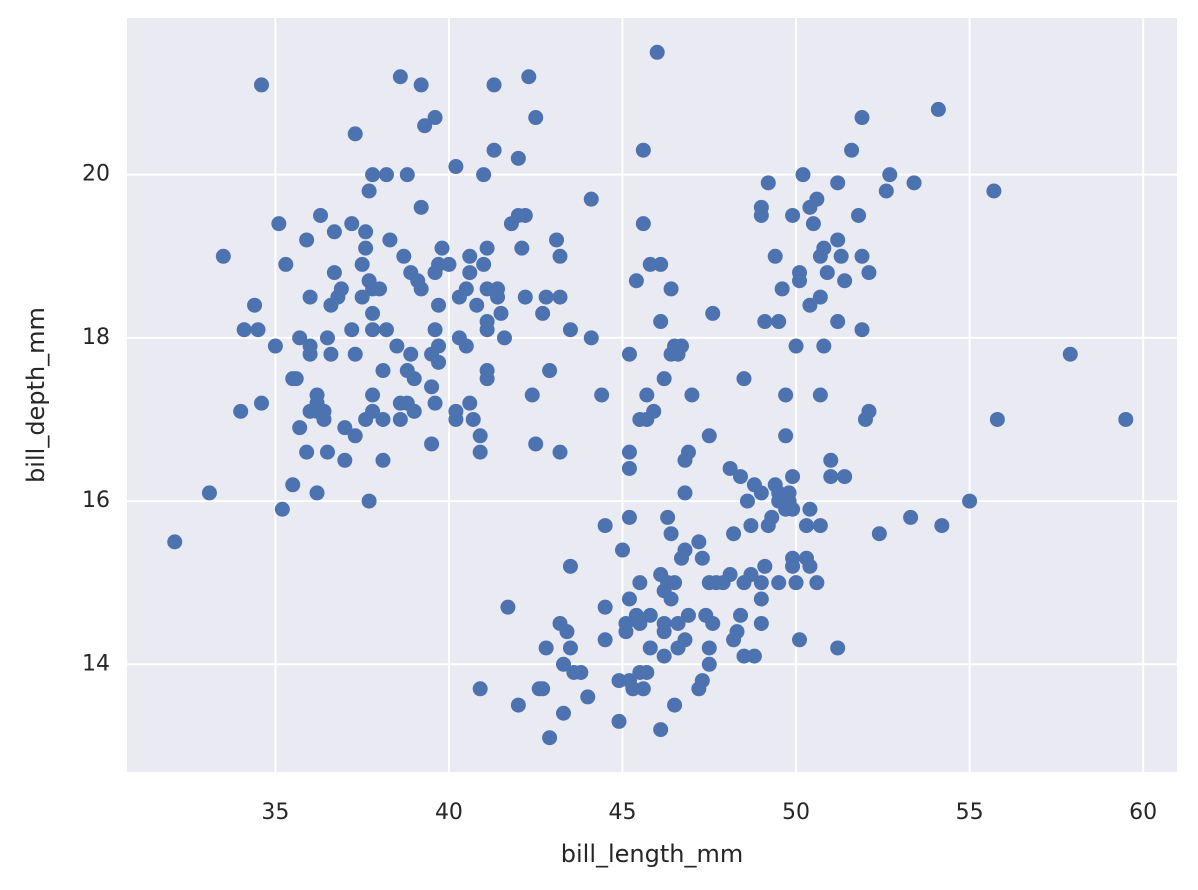 The width and height of the screenshot is (1198, 890). What do you see at coordinates (96, 337) in the screenshot?
I see `y-tick-label: 18` at bounding box center [96, 337].